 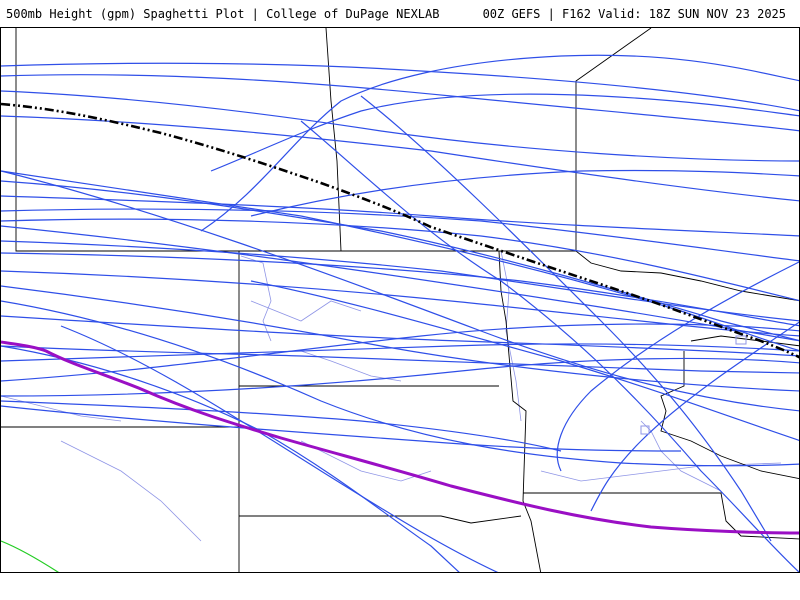 I want to click on city-marker, so click(x=693, y=385).